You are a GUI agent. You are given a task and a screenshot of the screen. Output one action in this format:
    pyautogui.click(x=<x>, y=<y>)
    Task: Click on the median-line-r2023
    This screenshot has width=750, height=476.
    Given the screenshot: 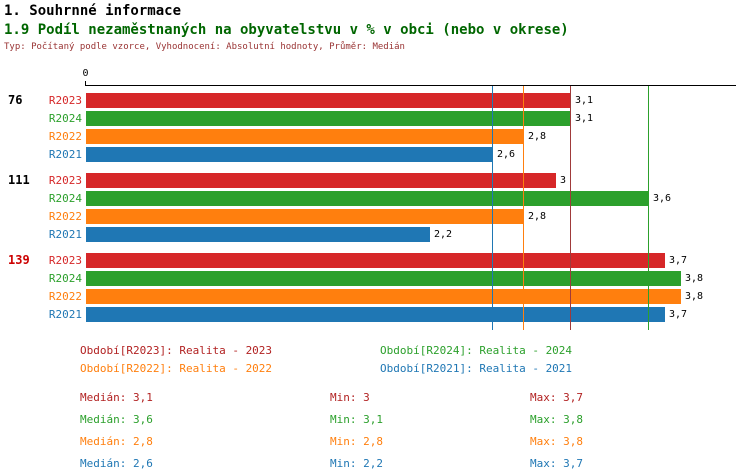 What is the action you would take?
    pyautogui.click(x=570, y=208)
    